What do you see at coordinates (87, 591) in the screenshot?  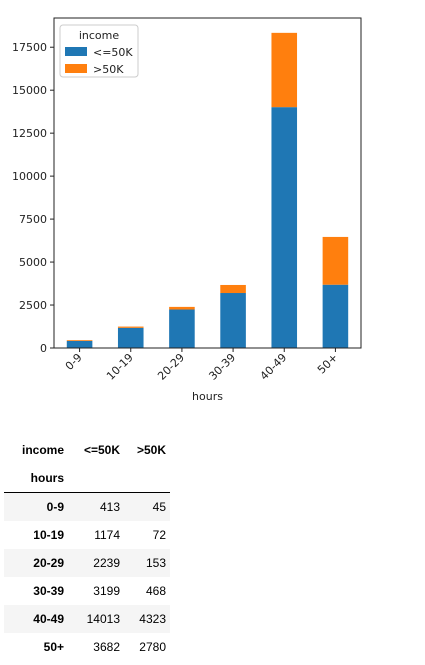 I see `table-row: 30-39 3199 468` at bounding box center [87, 591].